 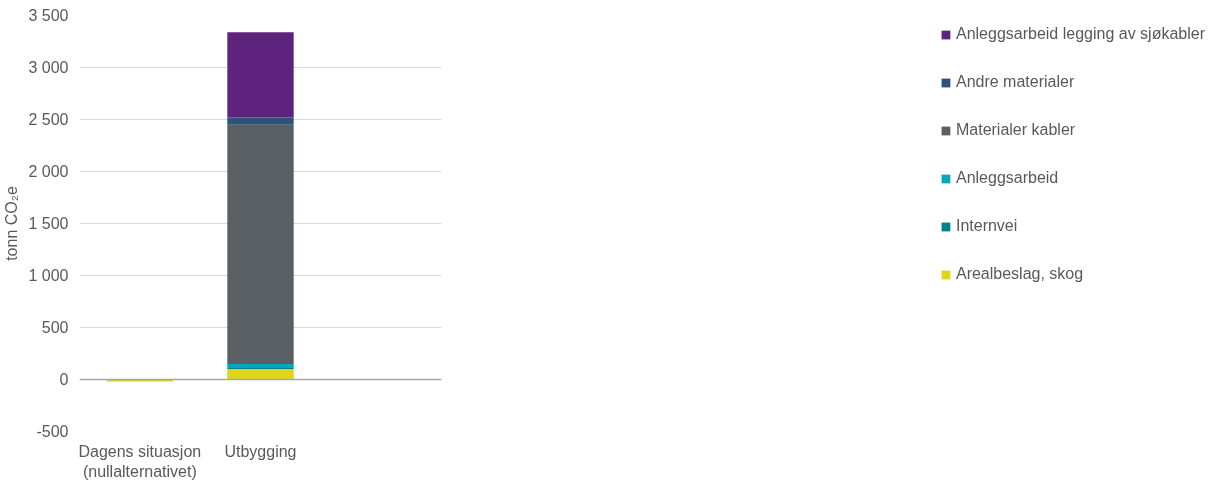 I want to click on y-tick-label: 3 500, so click(x=48, y=15).